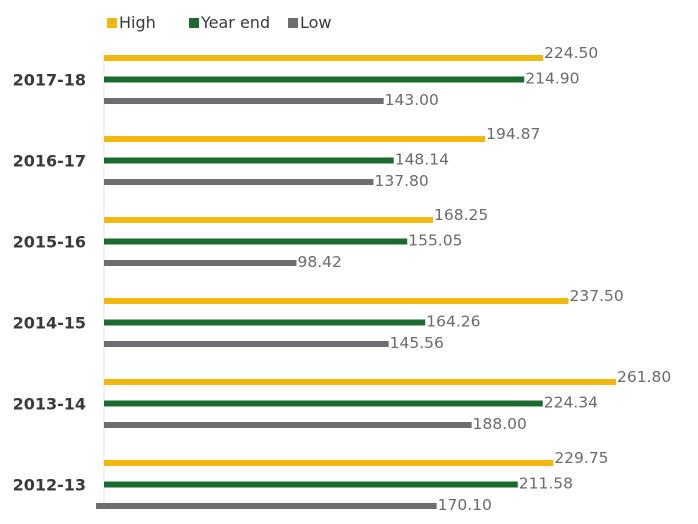 This screenshot has width=698, height=524. Describe the element at coordinates (417, 343) in the screenshot. I see `value-label-low-2014-15: 145.56` at that location.